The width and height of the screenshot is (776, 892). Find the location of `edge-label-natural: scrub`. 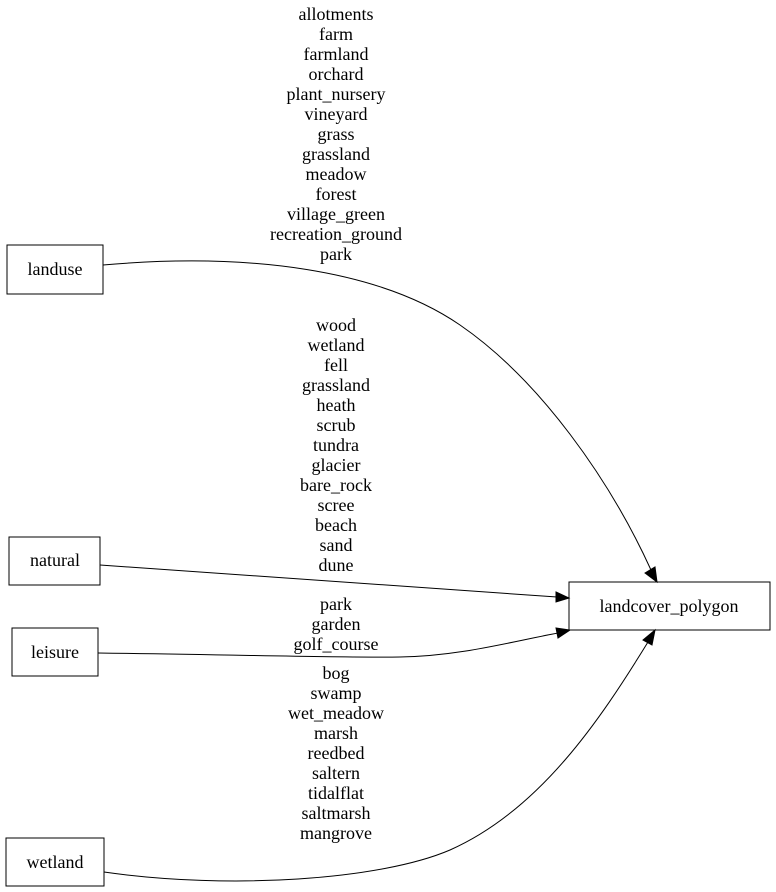

edge-label-natural: scrub is located at coordinates (336, 425).